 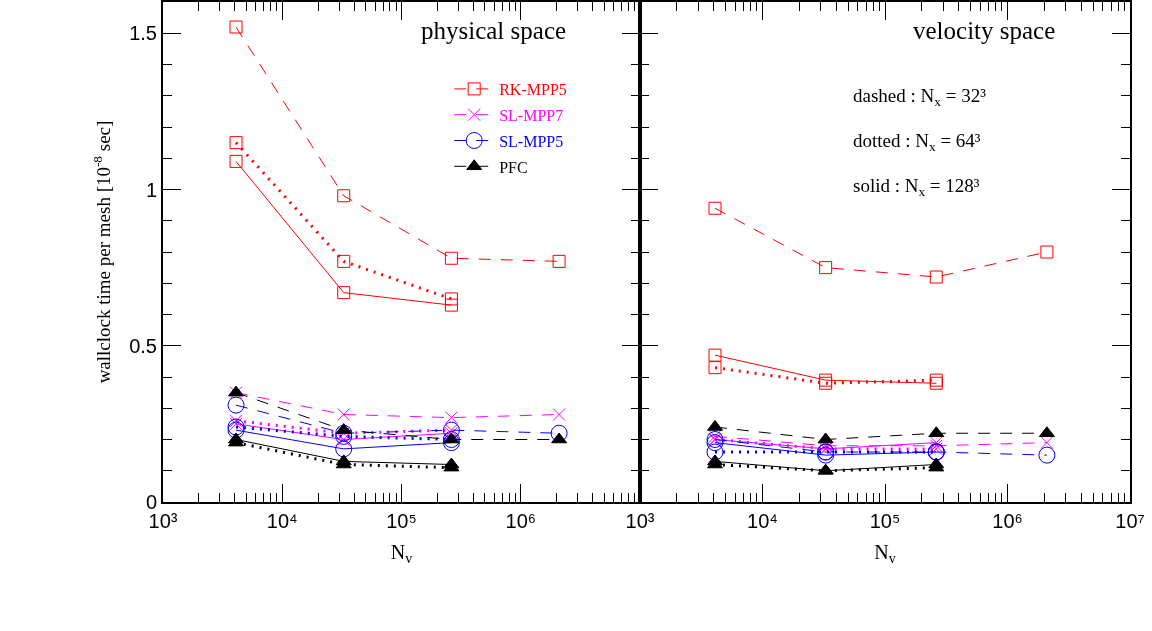 I want to click on legend-label: PFC, so click(x=513, y=167).